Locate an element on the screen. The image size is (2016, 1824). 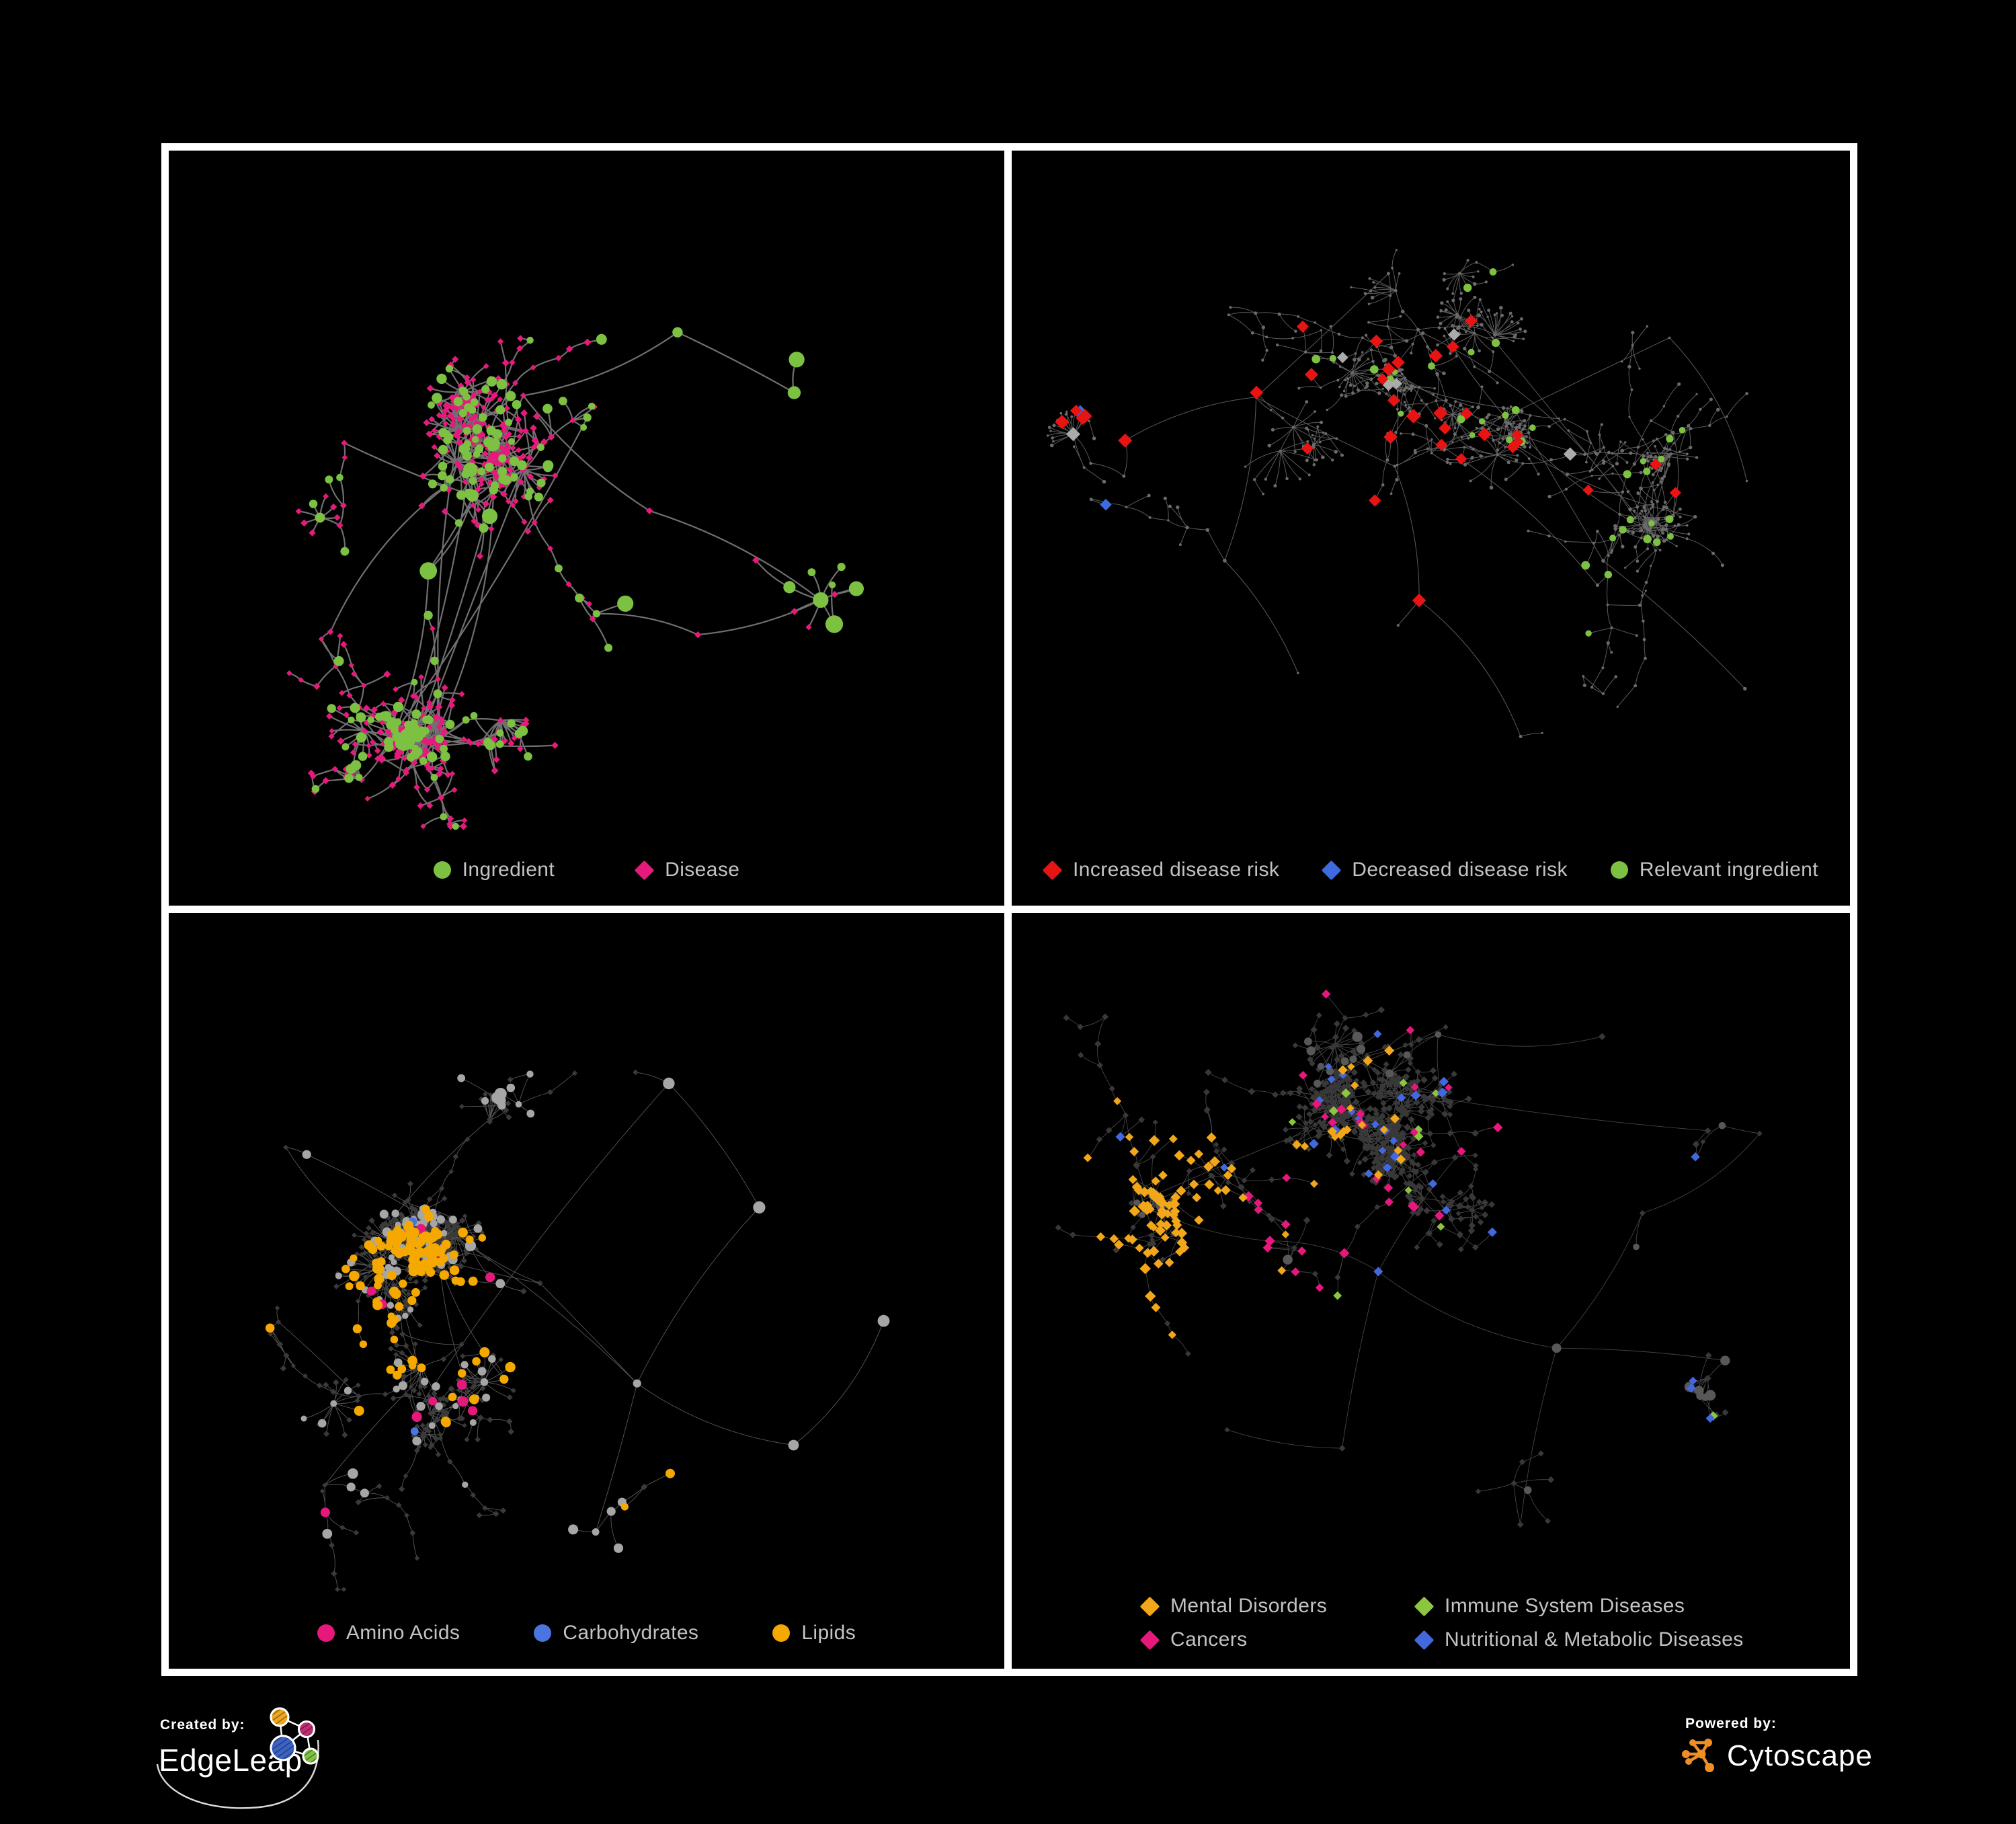
legend-item-mental-disorders: Mental Disorders is located at coordinates (1277, 1607).